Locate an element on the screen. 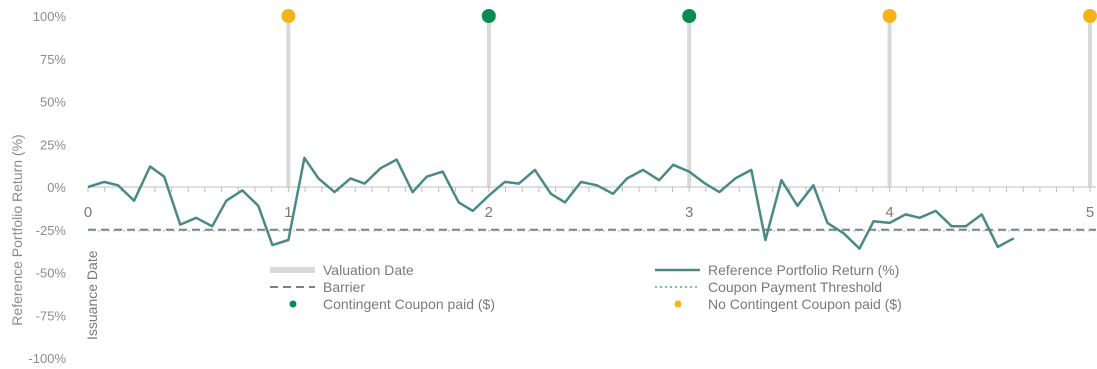  y-tick-label: 25% is located at coordinates (53, 144).